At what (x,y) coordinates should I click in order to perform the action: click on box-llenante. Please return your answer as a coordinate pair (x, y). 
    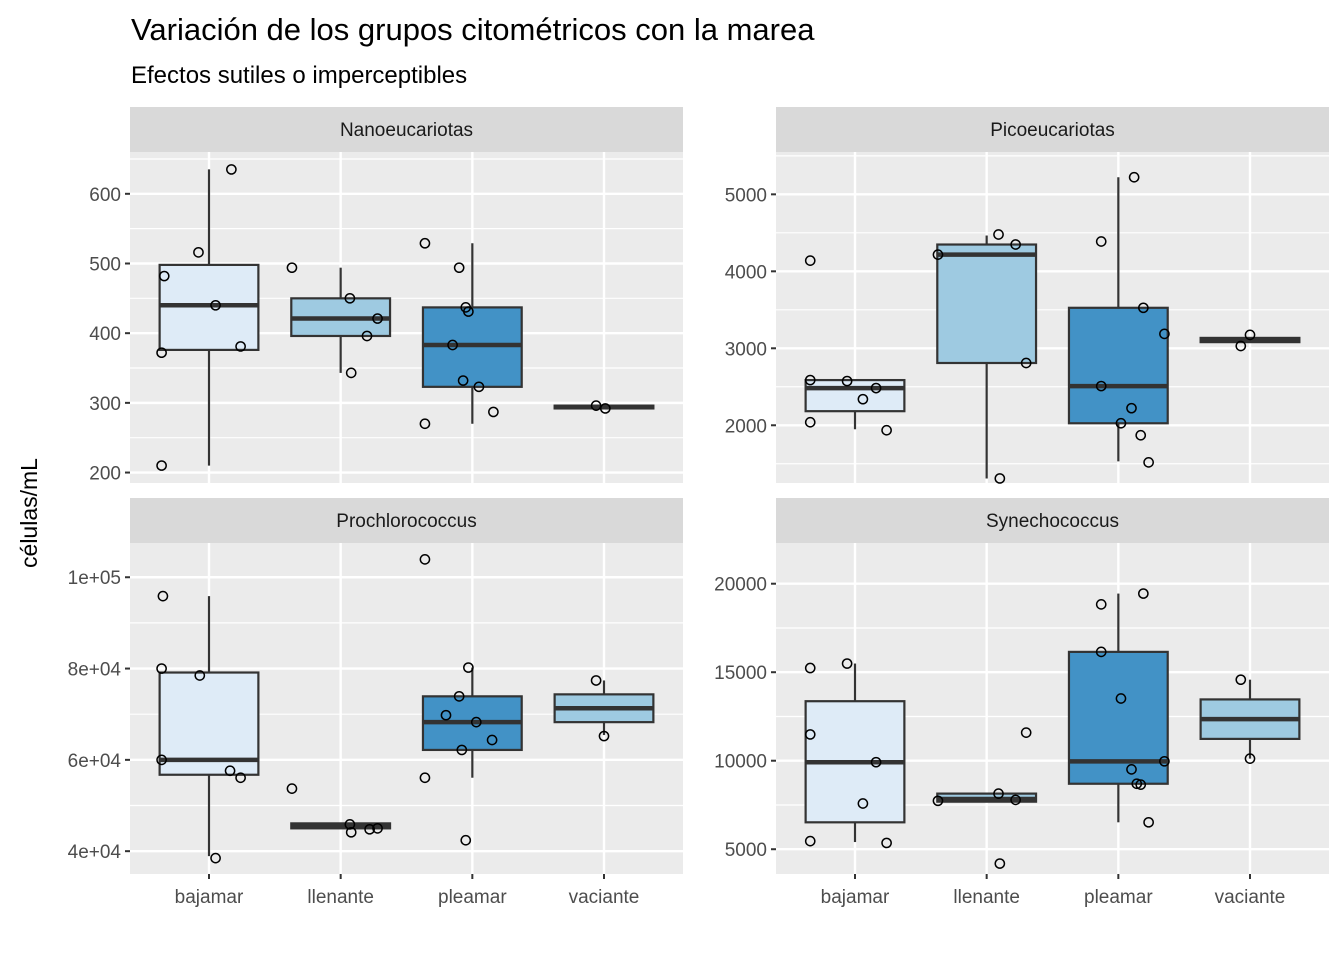
    Looking at the image, I should click on (985, 798).